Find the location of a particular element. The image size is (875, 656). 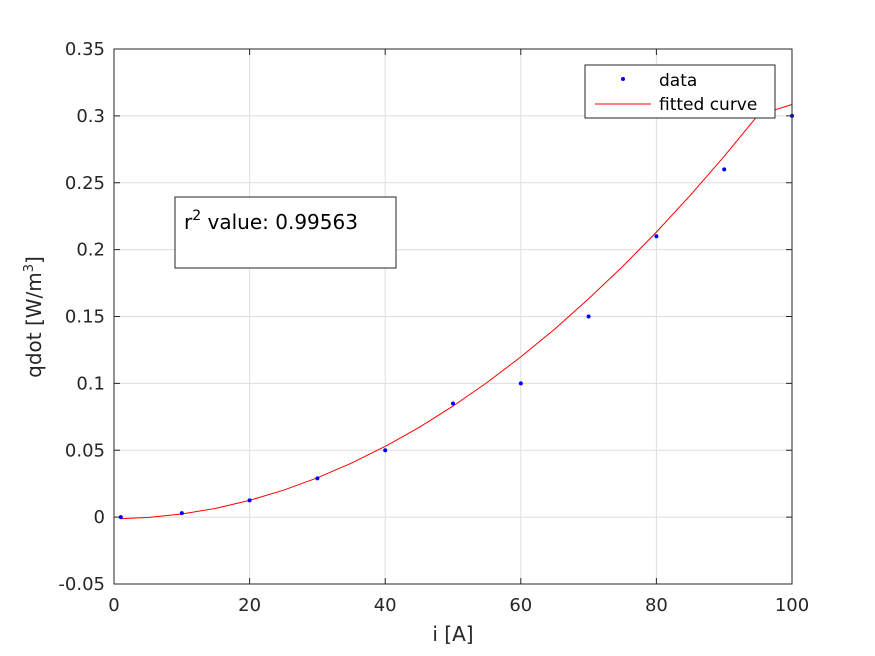

legend-fit-label: fitted curve is located at coordinates (708, 105).